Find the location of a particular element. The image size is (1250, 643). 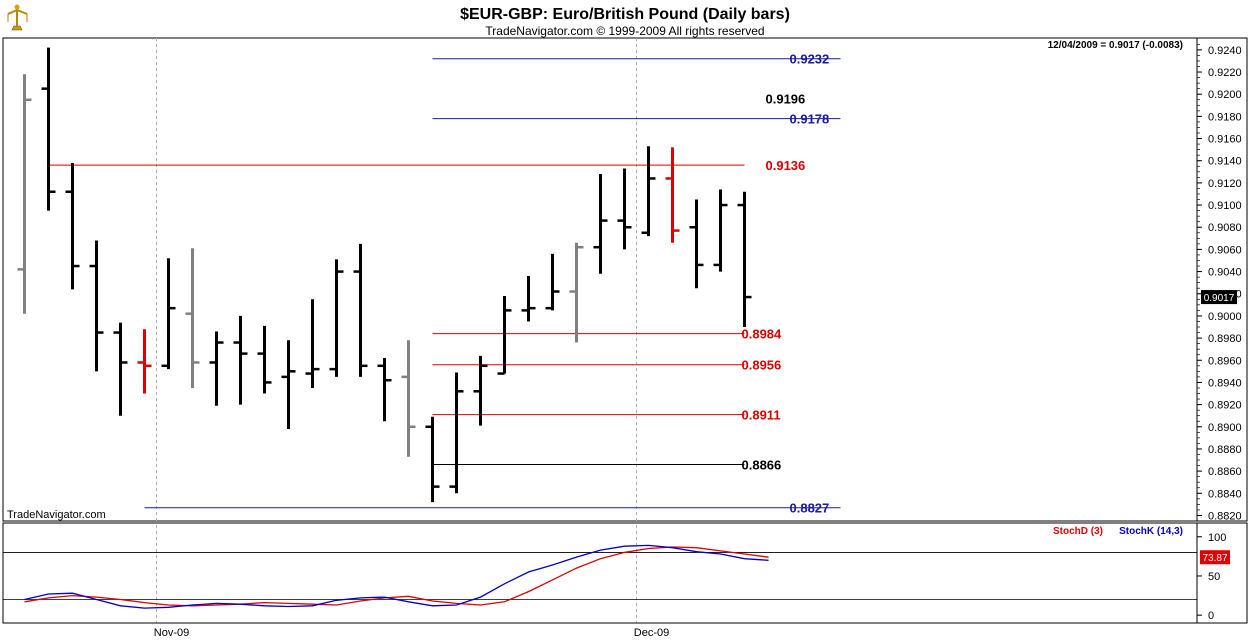

x-tick-label: Dec-09 is located at coordinates (651, 633).